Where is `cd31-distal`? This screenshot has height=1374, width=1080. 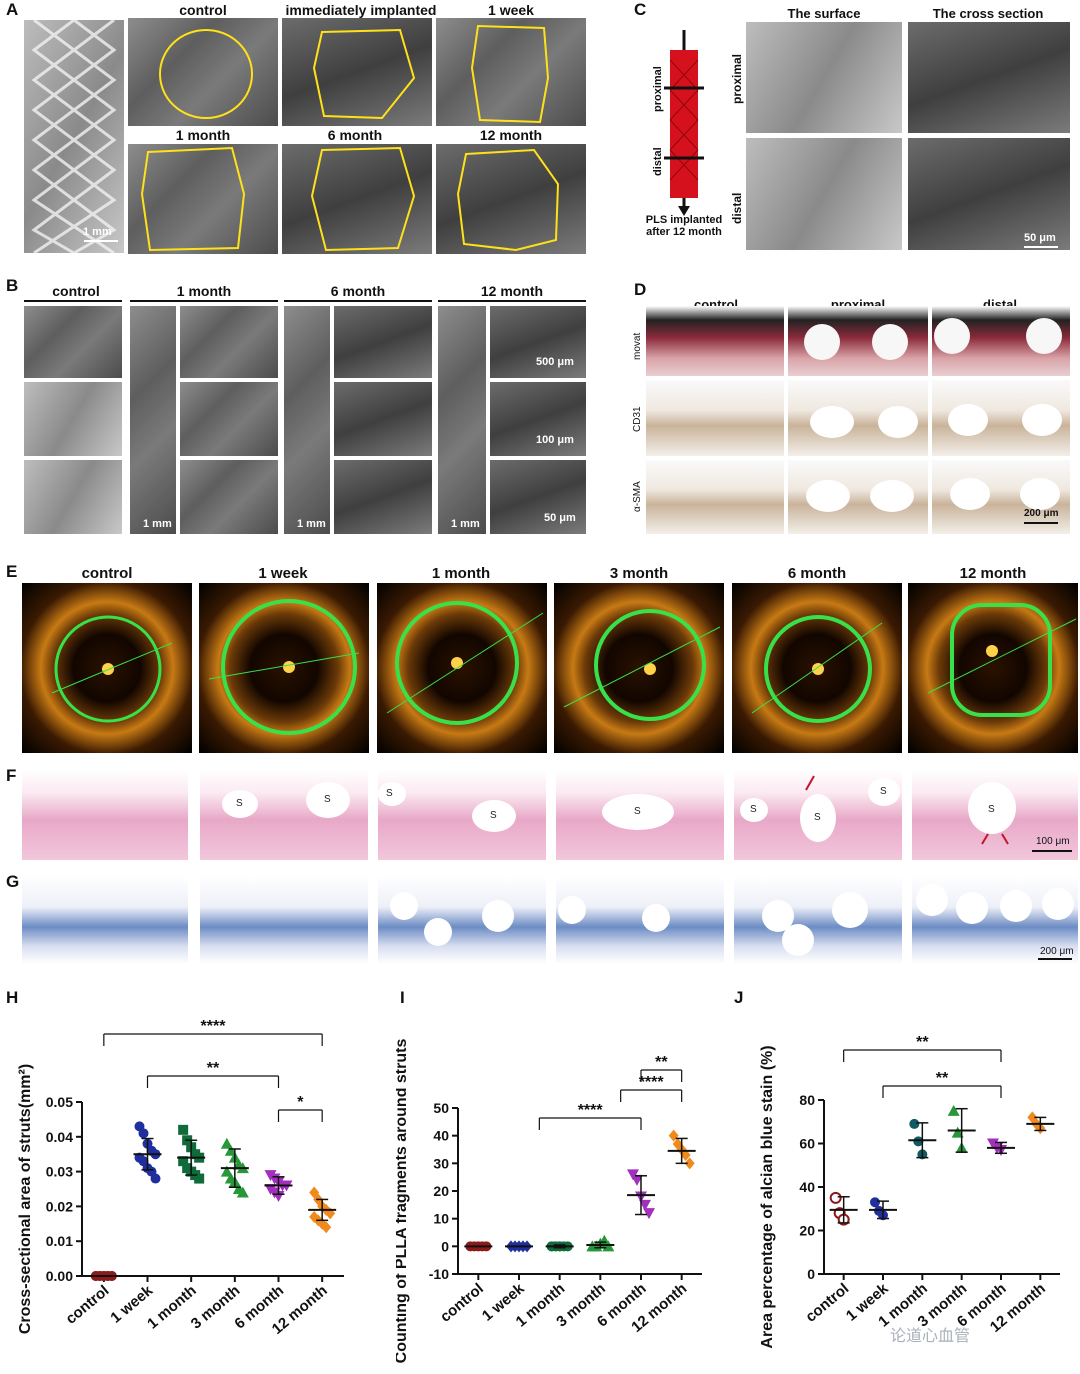
cd31-distal is located at coordinates (1001, 418).